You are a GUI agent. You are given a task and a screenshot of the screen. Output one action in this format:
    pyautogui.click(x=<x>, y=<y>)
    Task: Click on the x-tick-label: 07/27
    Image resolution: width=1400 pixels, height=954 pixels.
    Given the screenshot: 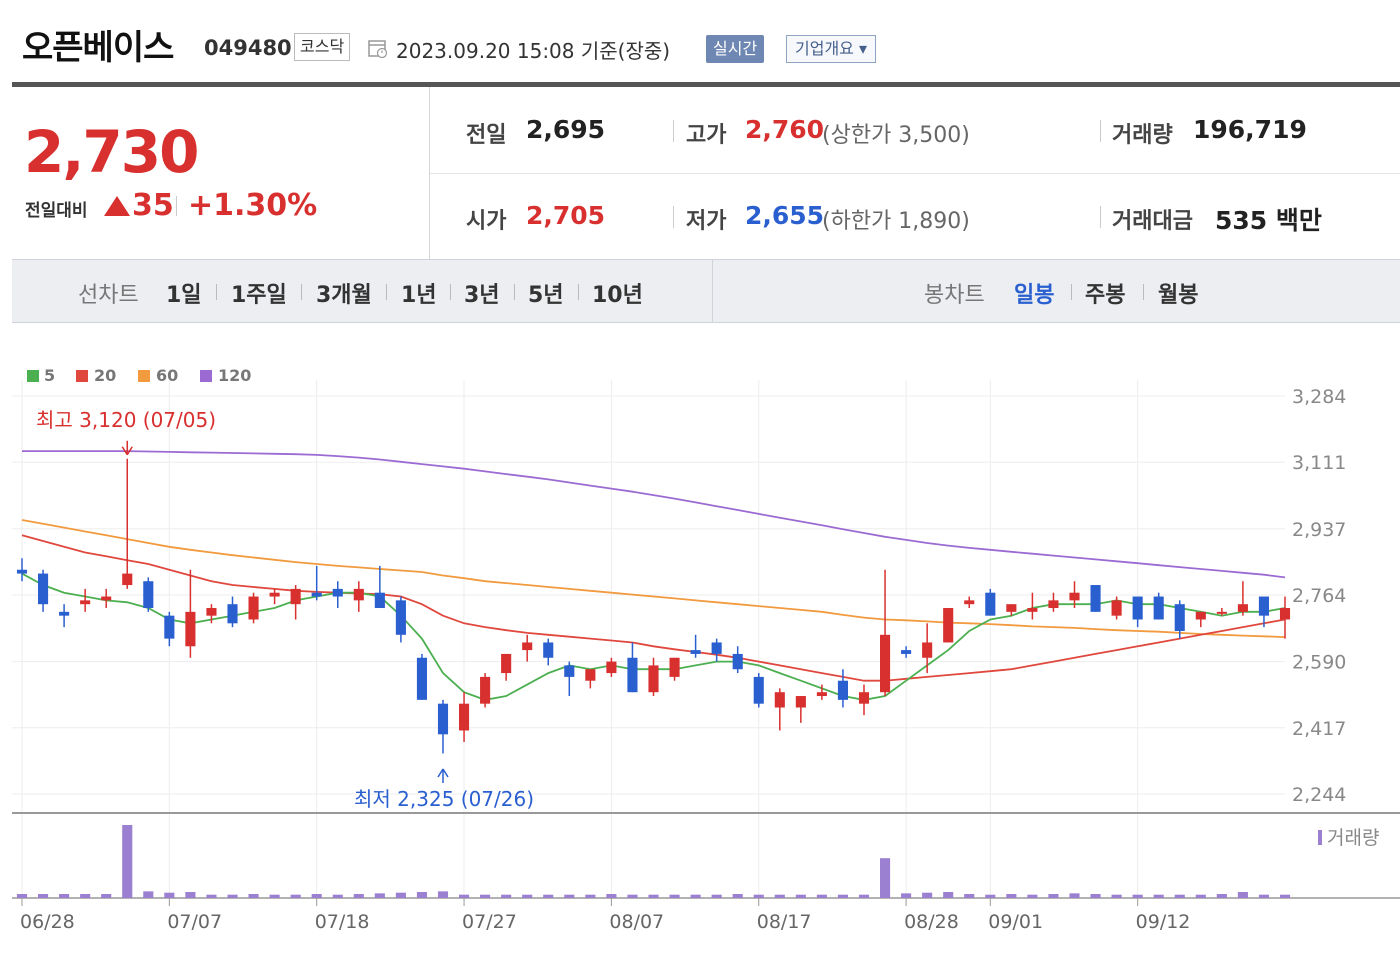 What is the action you would take?
    pyautogui.click(x=489, y=922)
    